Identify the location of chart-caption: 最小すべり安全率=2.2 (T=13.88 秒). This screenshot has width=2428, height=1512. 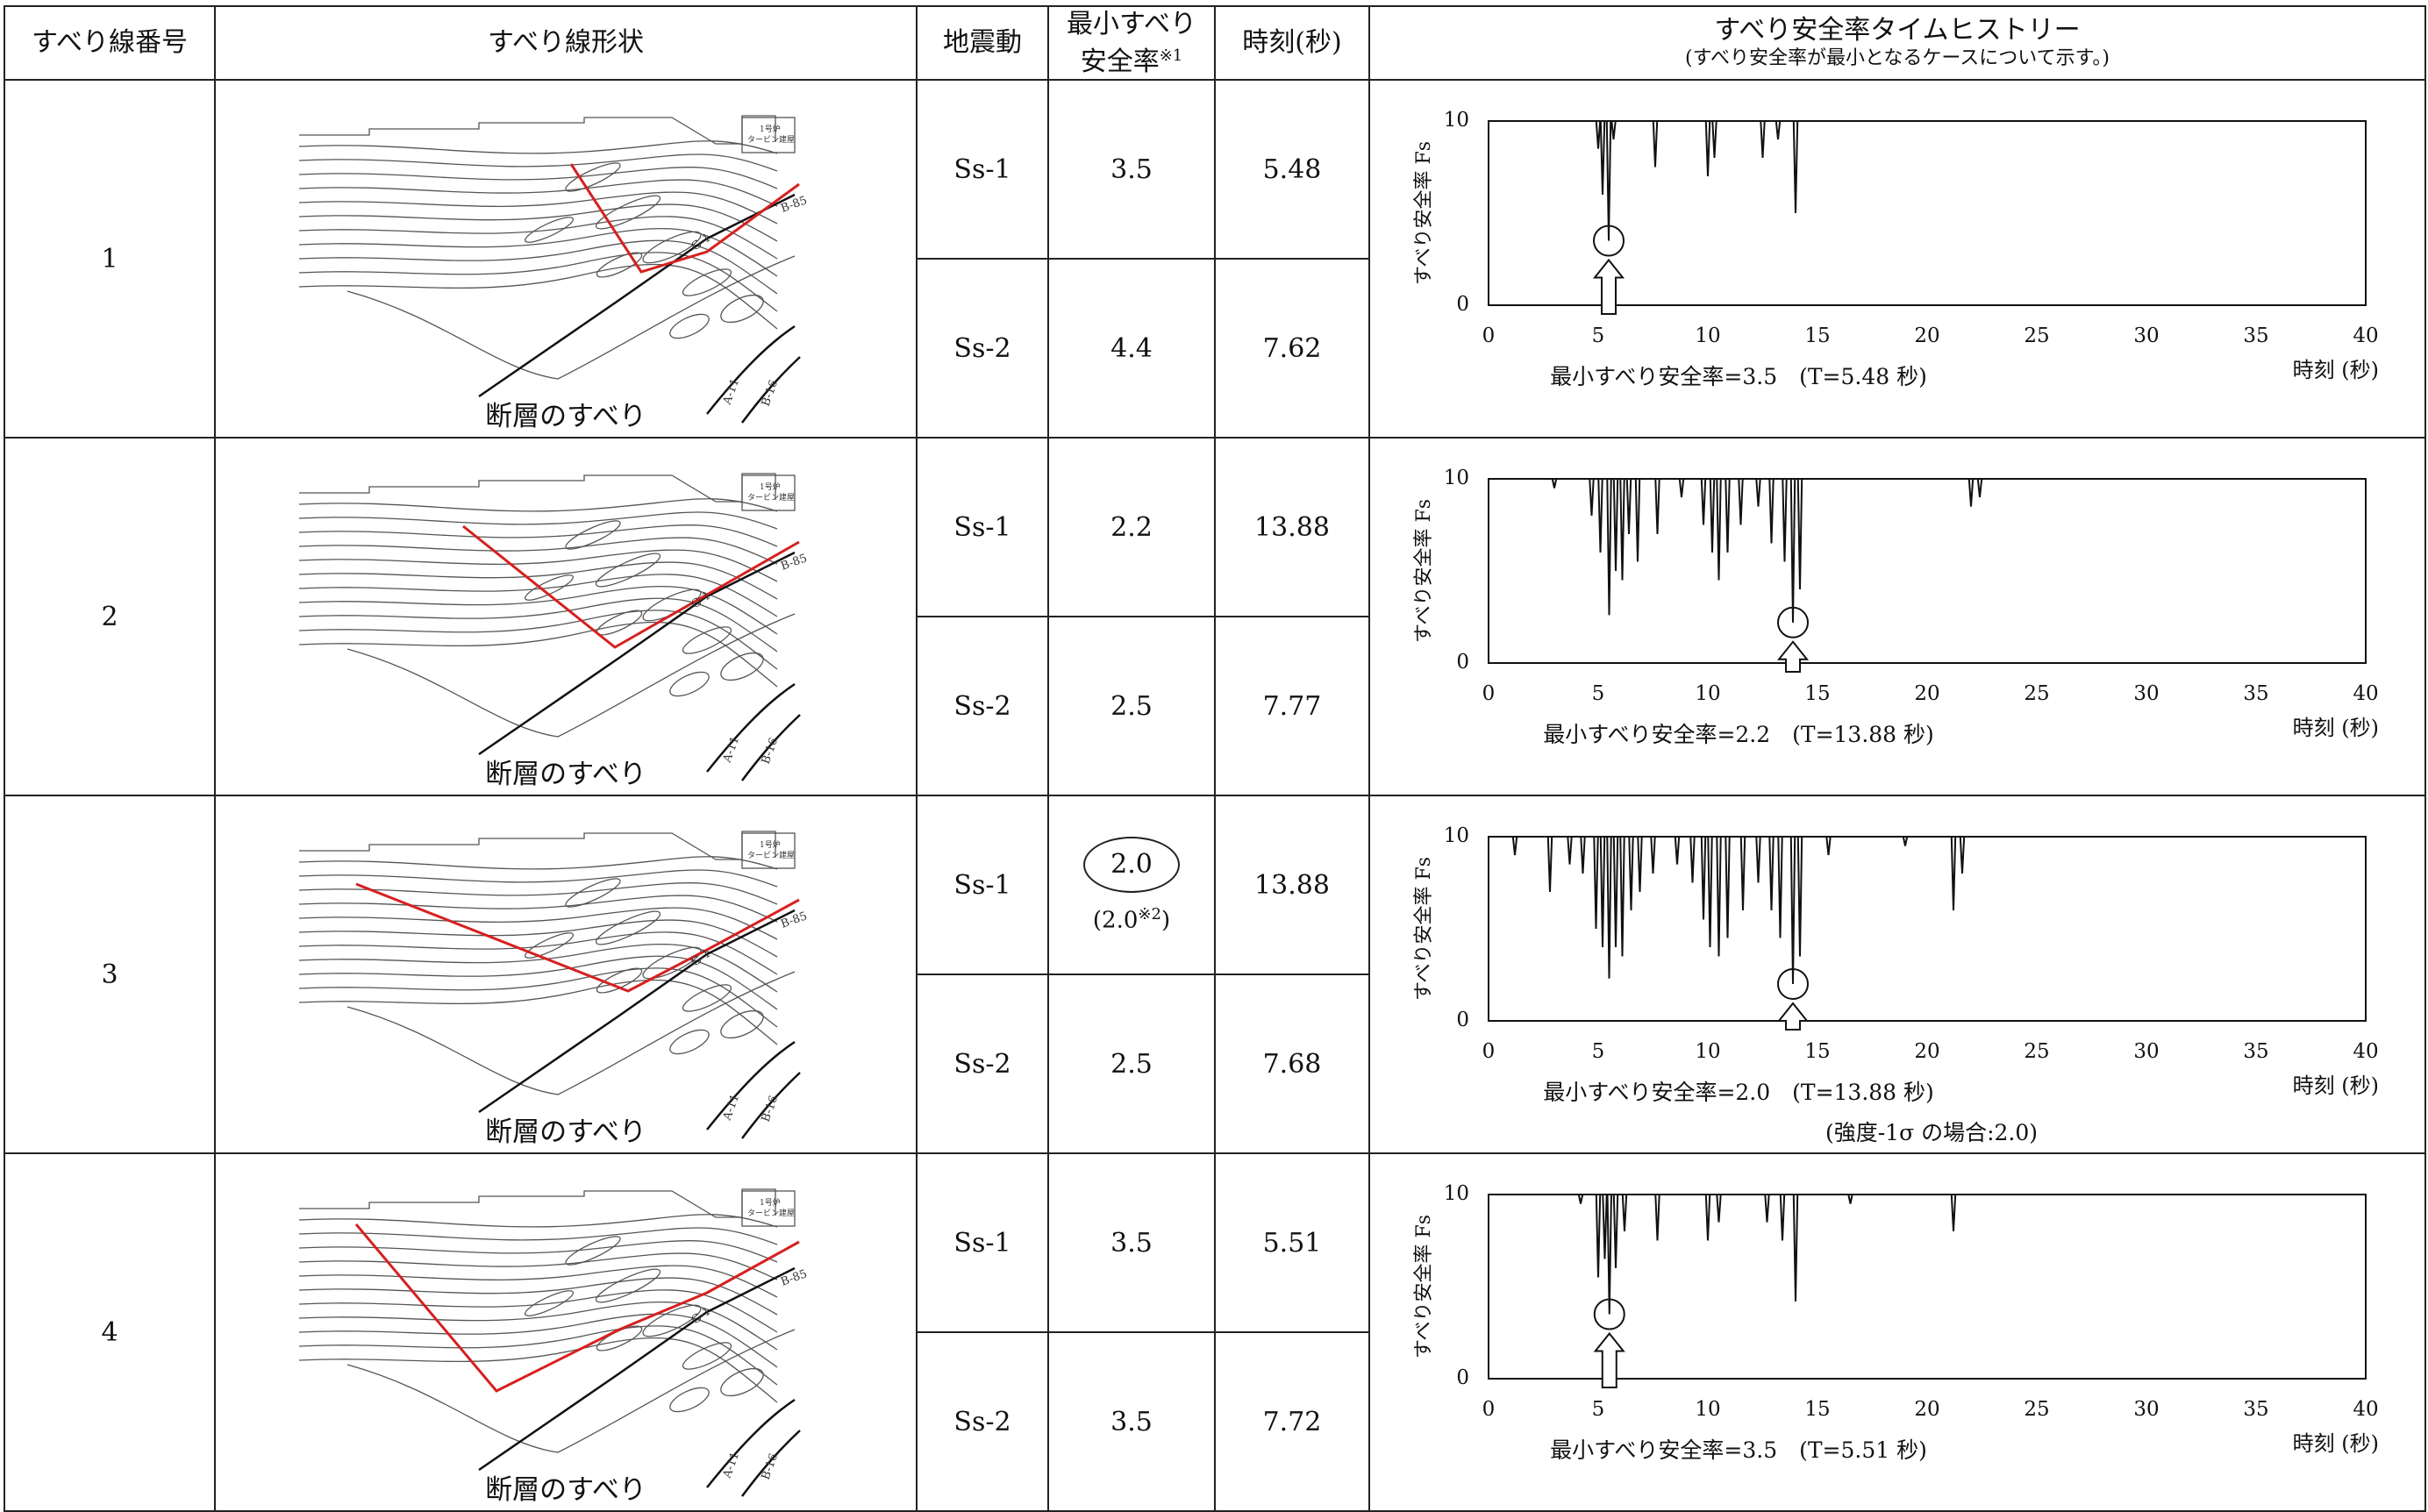
(1739, 734).